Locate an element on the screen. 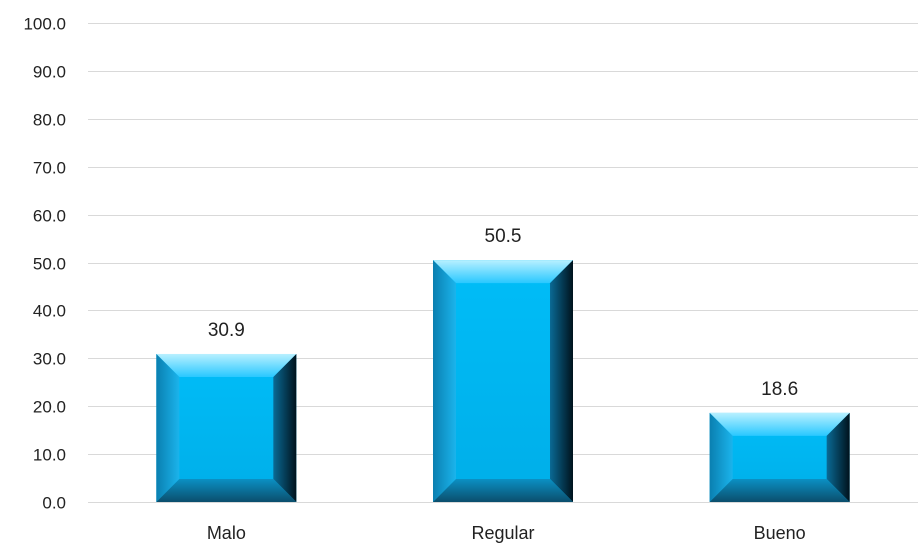 Image resolution: width=920 pixels, height=544 pixels. data-label: 50.5 is located at coordinates (503, 236).